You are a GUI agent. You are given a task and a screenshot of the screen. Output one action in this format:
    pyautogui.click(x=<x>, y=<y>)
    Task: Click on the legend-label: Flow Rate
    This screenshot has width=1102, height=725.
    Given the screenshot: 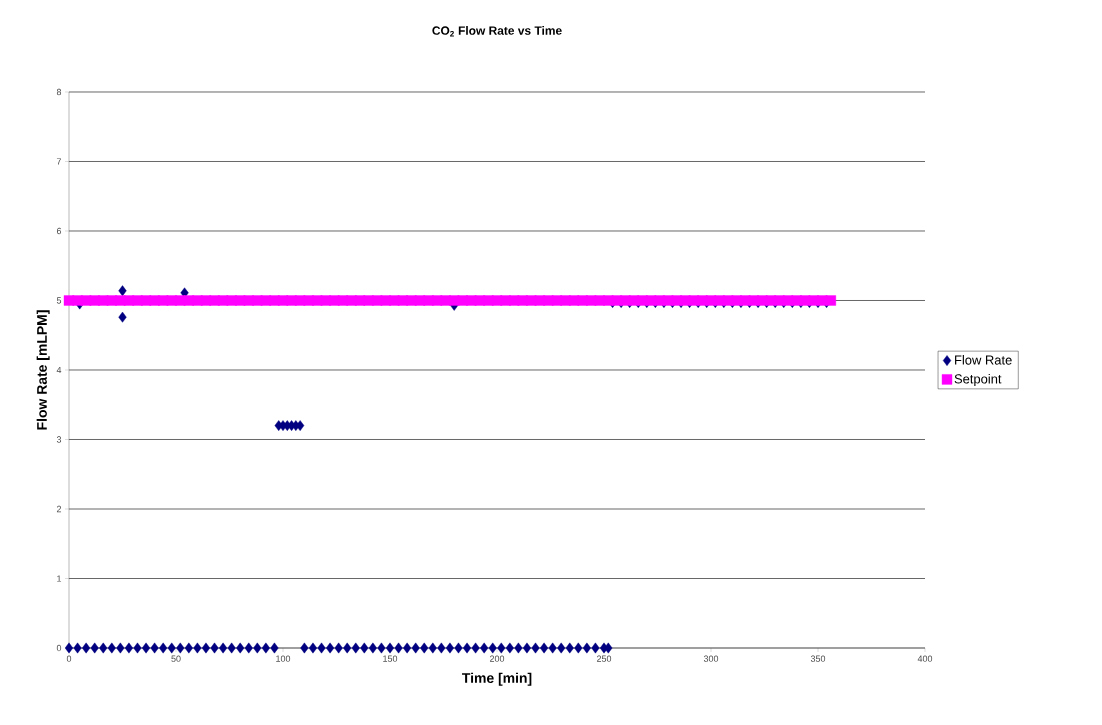 What is the action you would take?
    pyautogui.click(x=983, y=360)
    